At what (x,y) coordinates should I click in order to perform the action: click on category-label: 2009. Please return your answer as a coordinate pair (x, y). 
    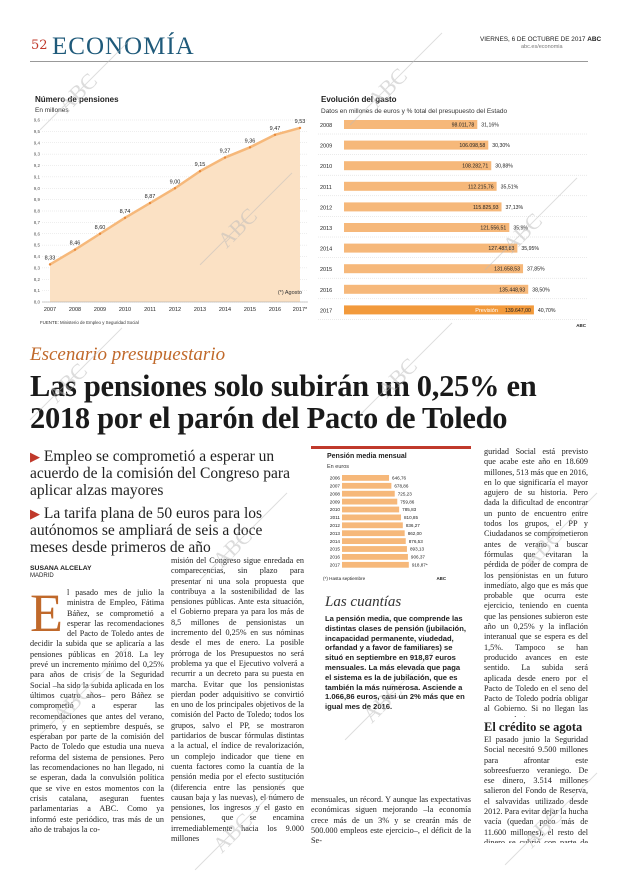
    Looking at the image, I should click on (326, 147).